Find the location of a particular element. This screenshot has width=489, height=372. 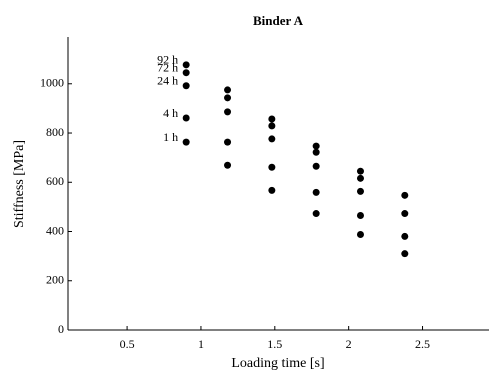

x-axis-label: Loading time [s] is located at coordinates (277, 363).